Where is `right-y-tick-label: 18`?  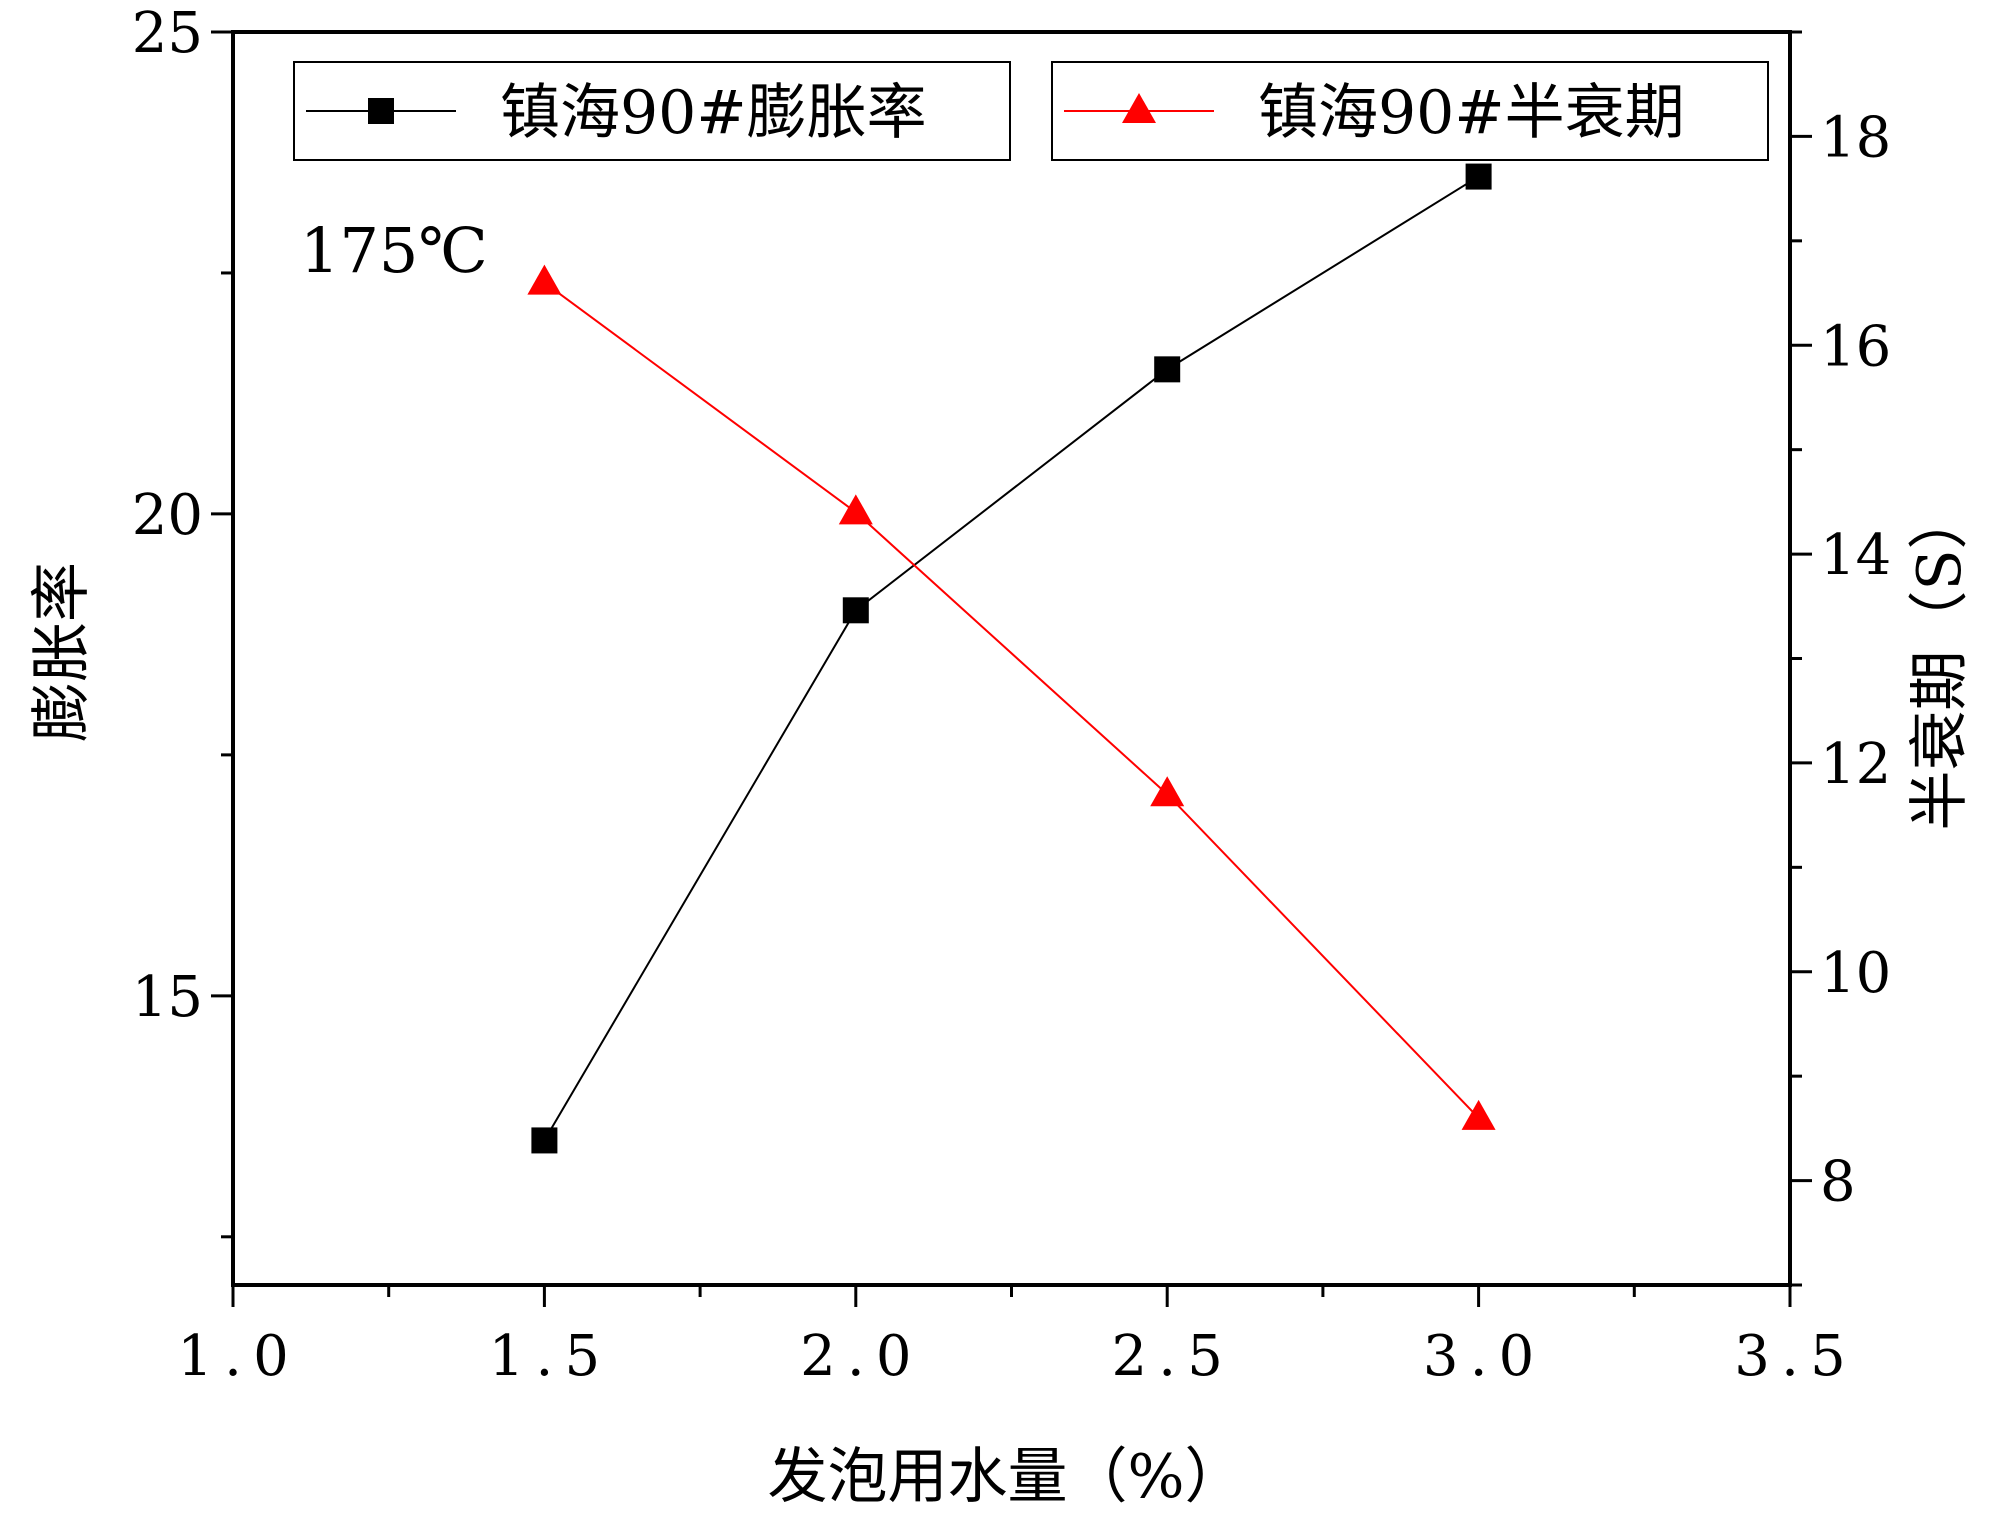
right-y-tick-label: 18 is located at coordinates (1855, 137).